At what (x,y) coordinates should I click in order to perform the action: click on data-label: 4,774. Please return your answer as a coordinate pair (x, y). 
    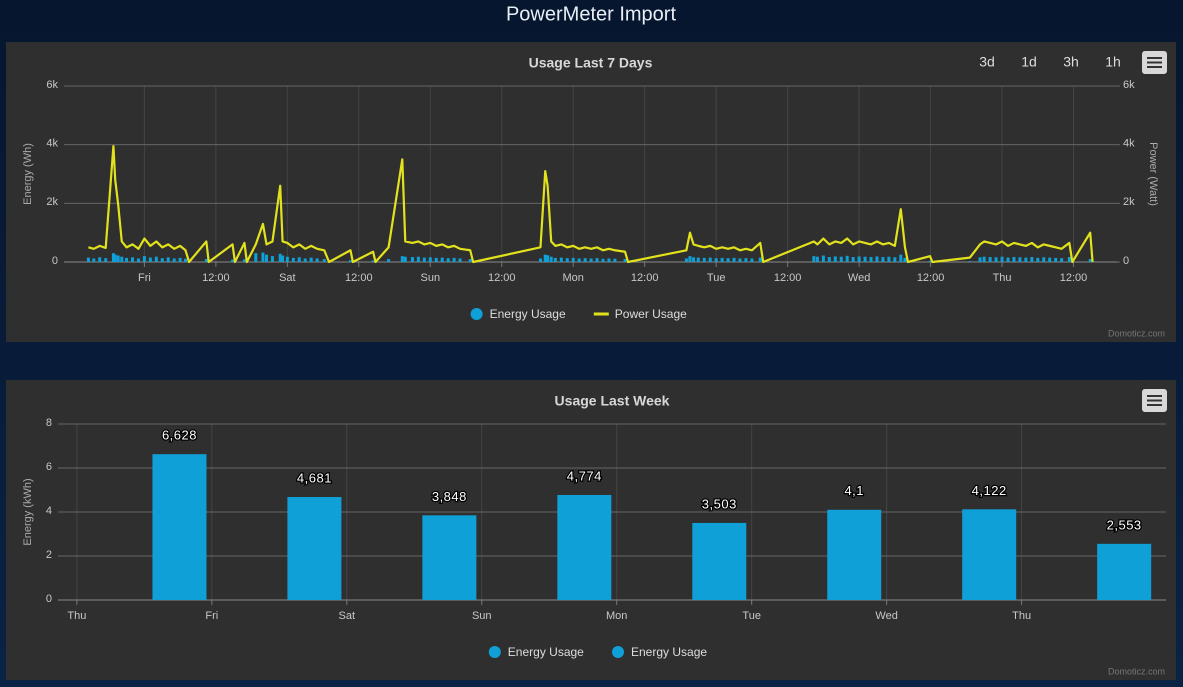
    Looking at the image, I should click on (584, 475).